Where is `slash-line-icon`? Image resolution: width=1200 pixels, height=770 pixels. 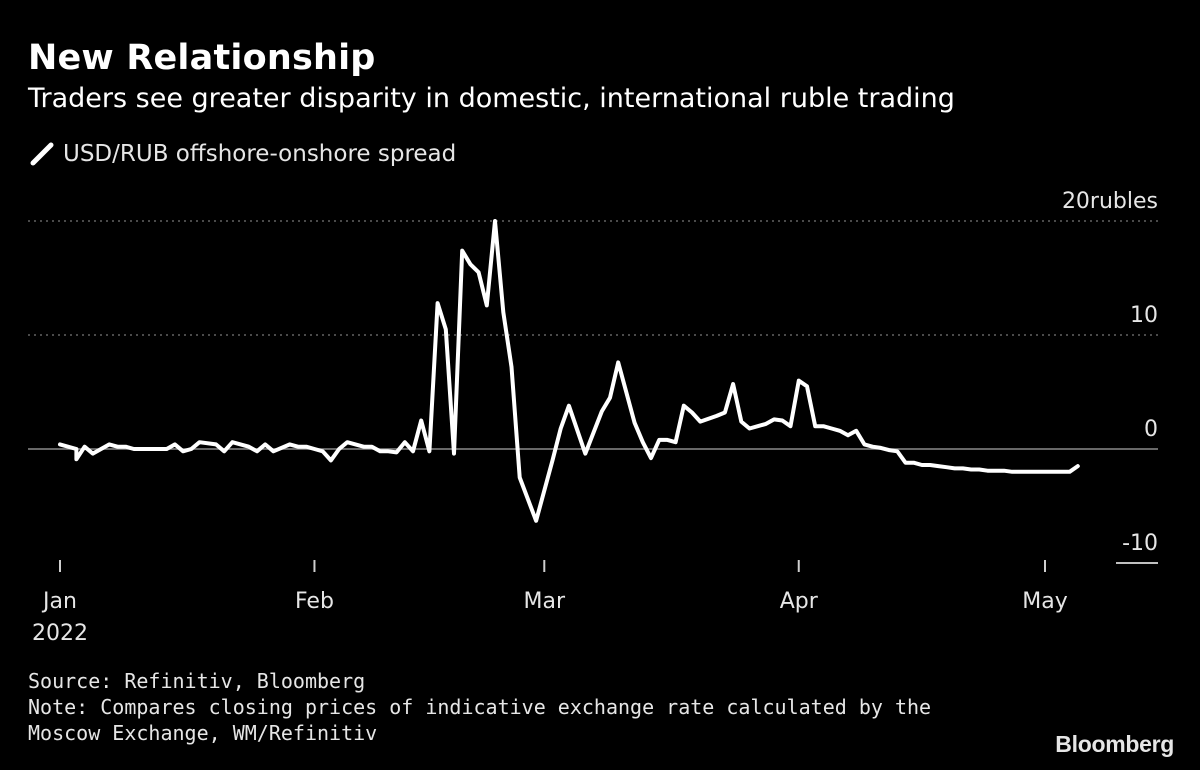 slash-line-icon is located at coordinates (42, 154).